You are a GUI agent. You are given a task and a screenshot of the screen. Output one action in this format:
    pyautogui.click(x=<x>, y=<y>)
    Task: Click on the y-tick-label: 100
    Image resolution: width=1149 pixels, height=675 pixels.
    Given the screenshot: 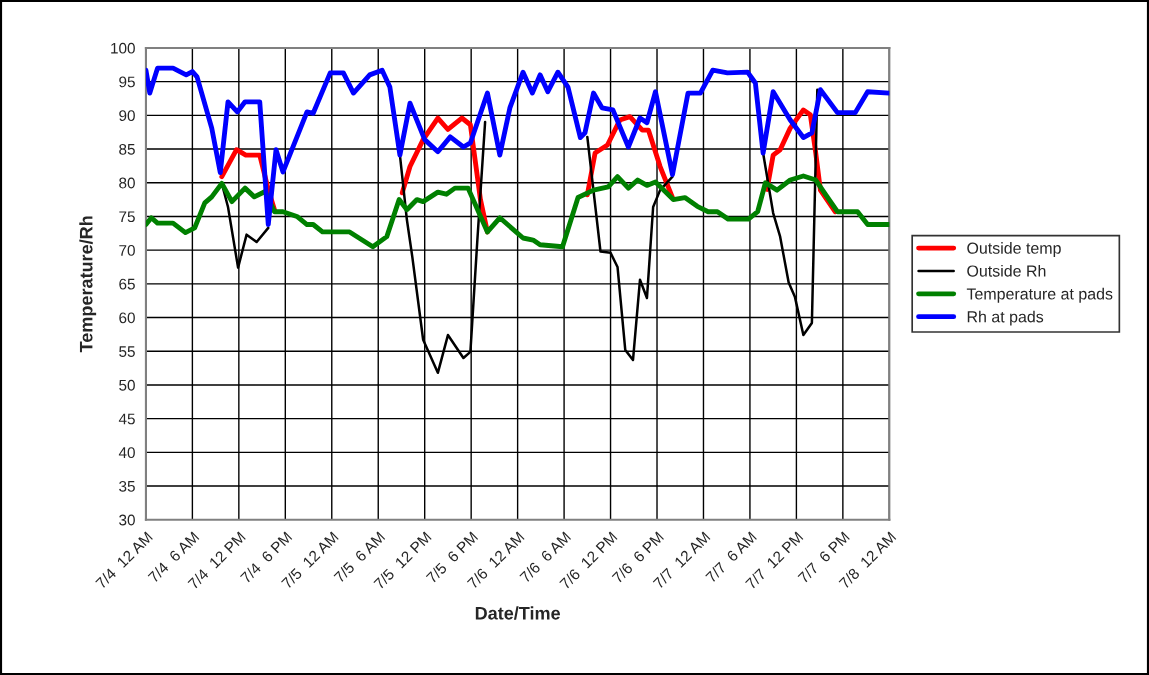 What is the action you would take?
    pyautogui.click(x=123, y=48)
    